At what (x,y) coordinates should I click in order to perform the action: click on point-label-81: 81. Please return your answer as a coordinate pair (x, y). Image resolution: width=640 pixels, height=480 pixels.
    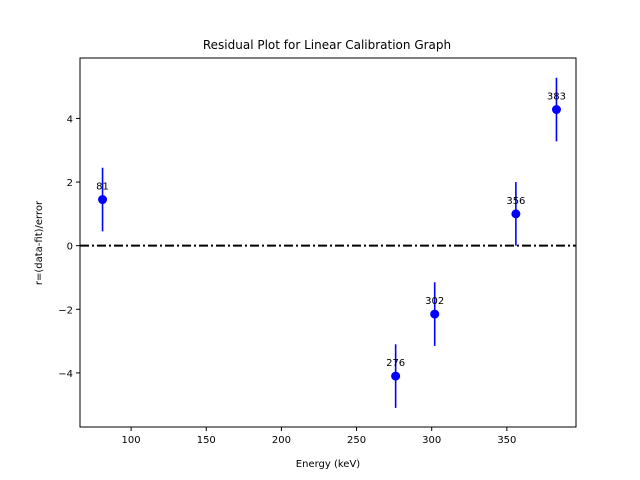
    Looking at the image, I should click on (102, 187).